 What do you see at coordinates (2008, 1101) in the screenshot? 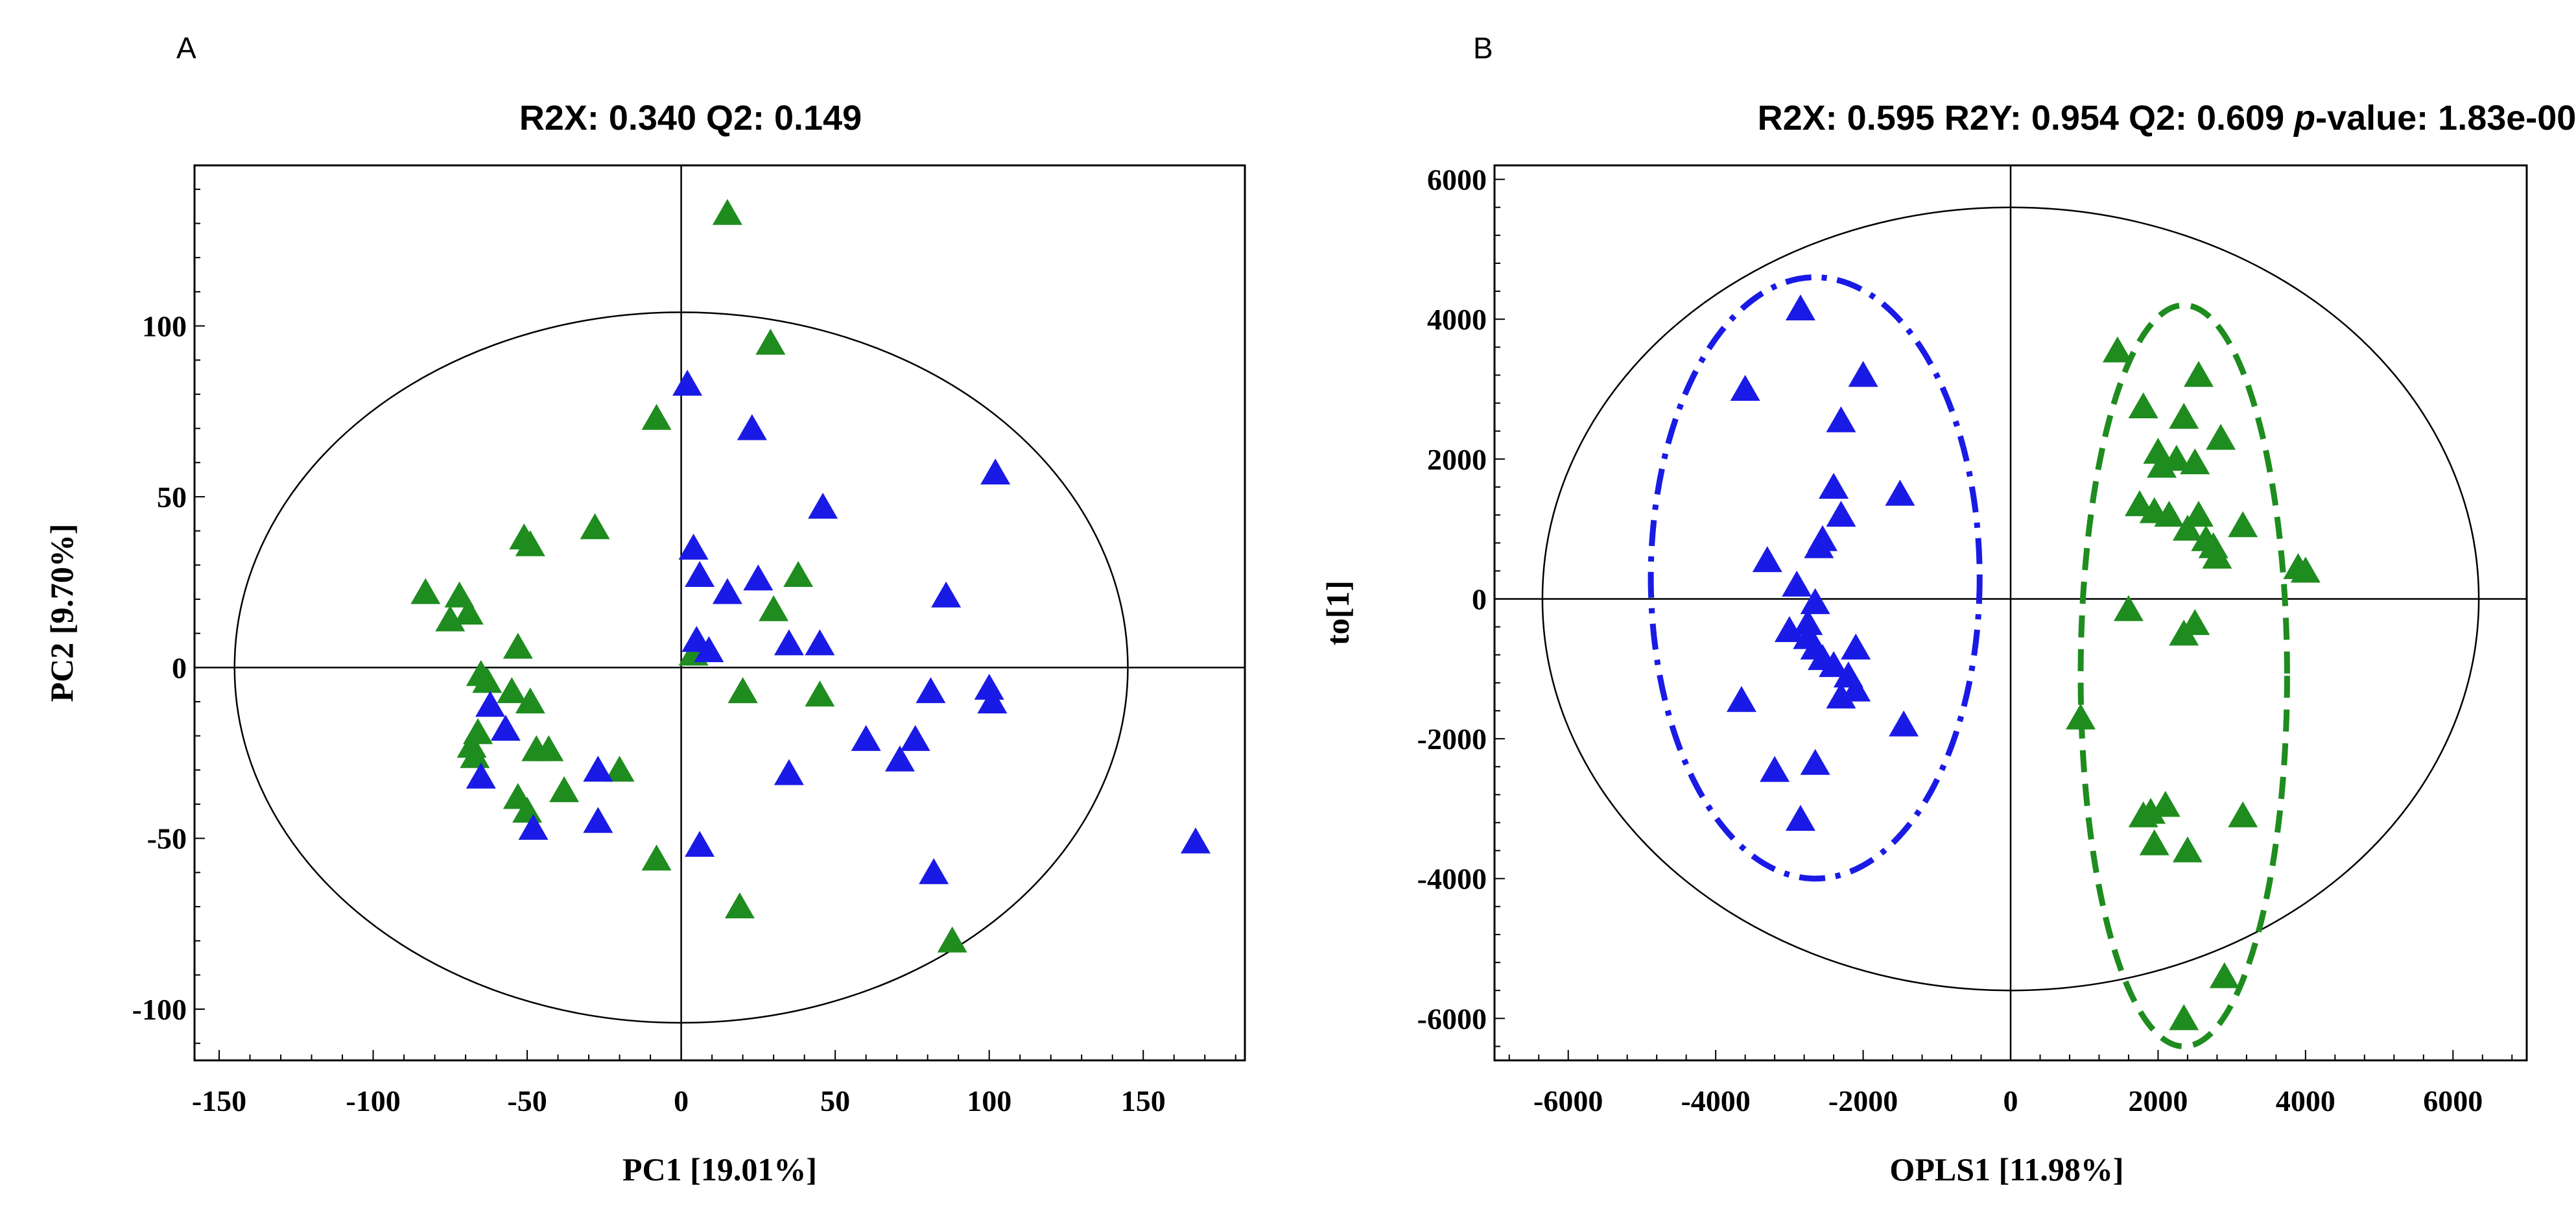
I see `panel-b-x-tick-labels: -6000 -4000 -2000 0 2000 4000 6000` at bounding box center [2008, 1101].